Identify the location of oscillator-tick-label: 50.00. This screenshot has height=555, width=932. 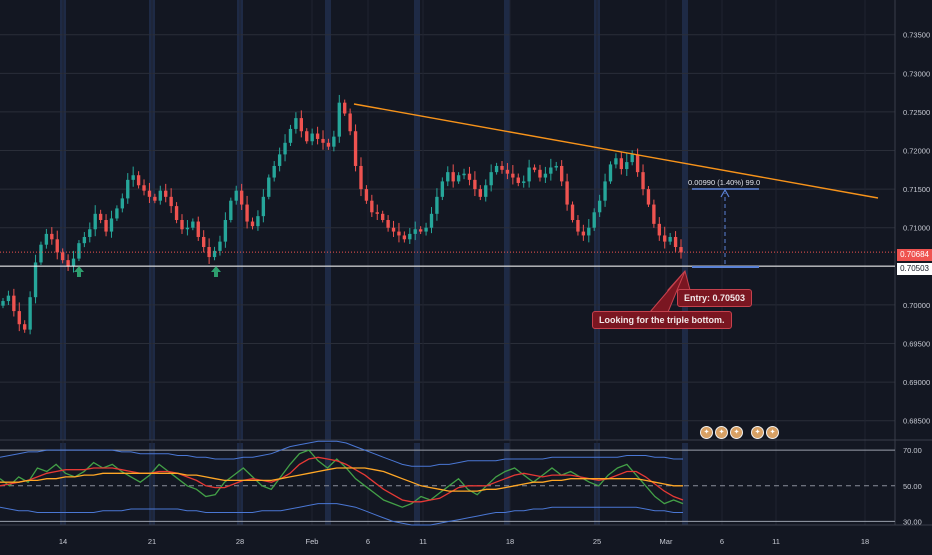
(912, 486).